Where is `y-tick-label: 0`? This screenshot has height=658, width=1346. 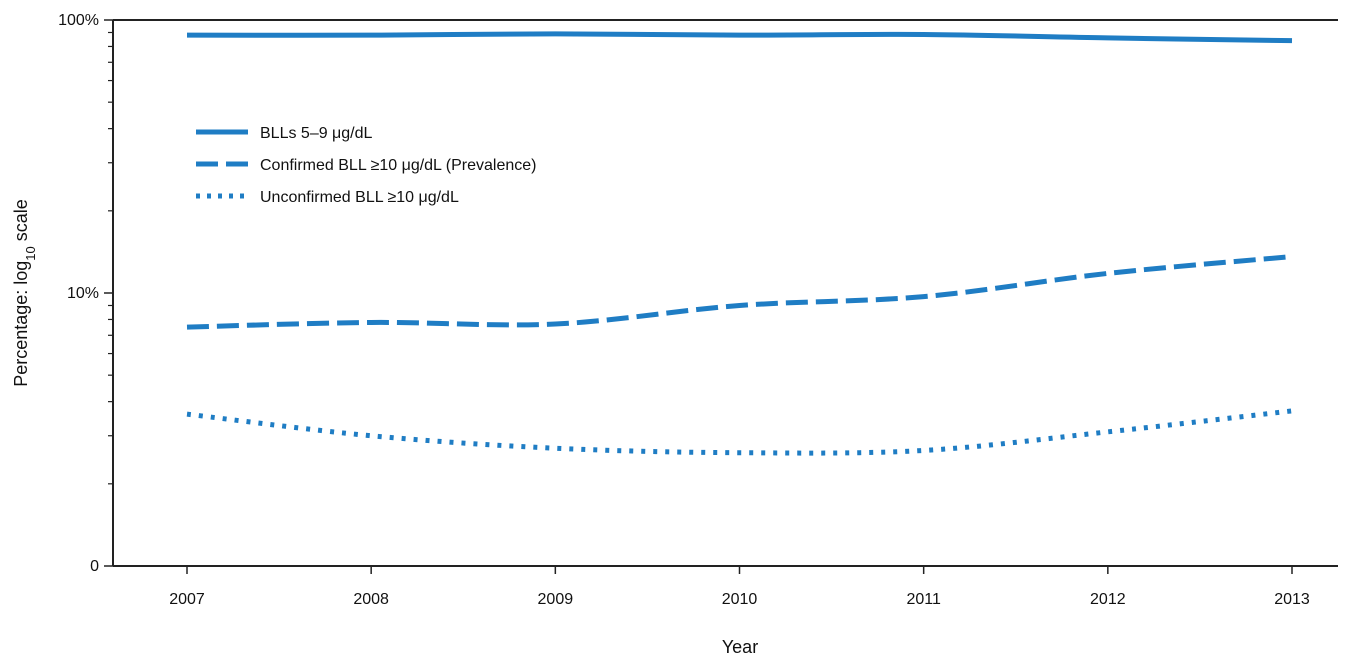 y-tick-label: 0 is located at coordinates (94, 566).